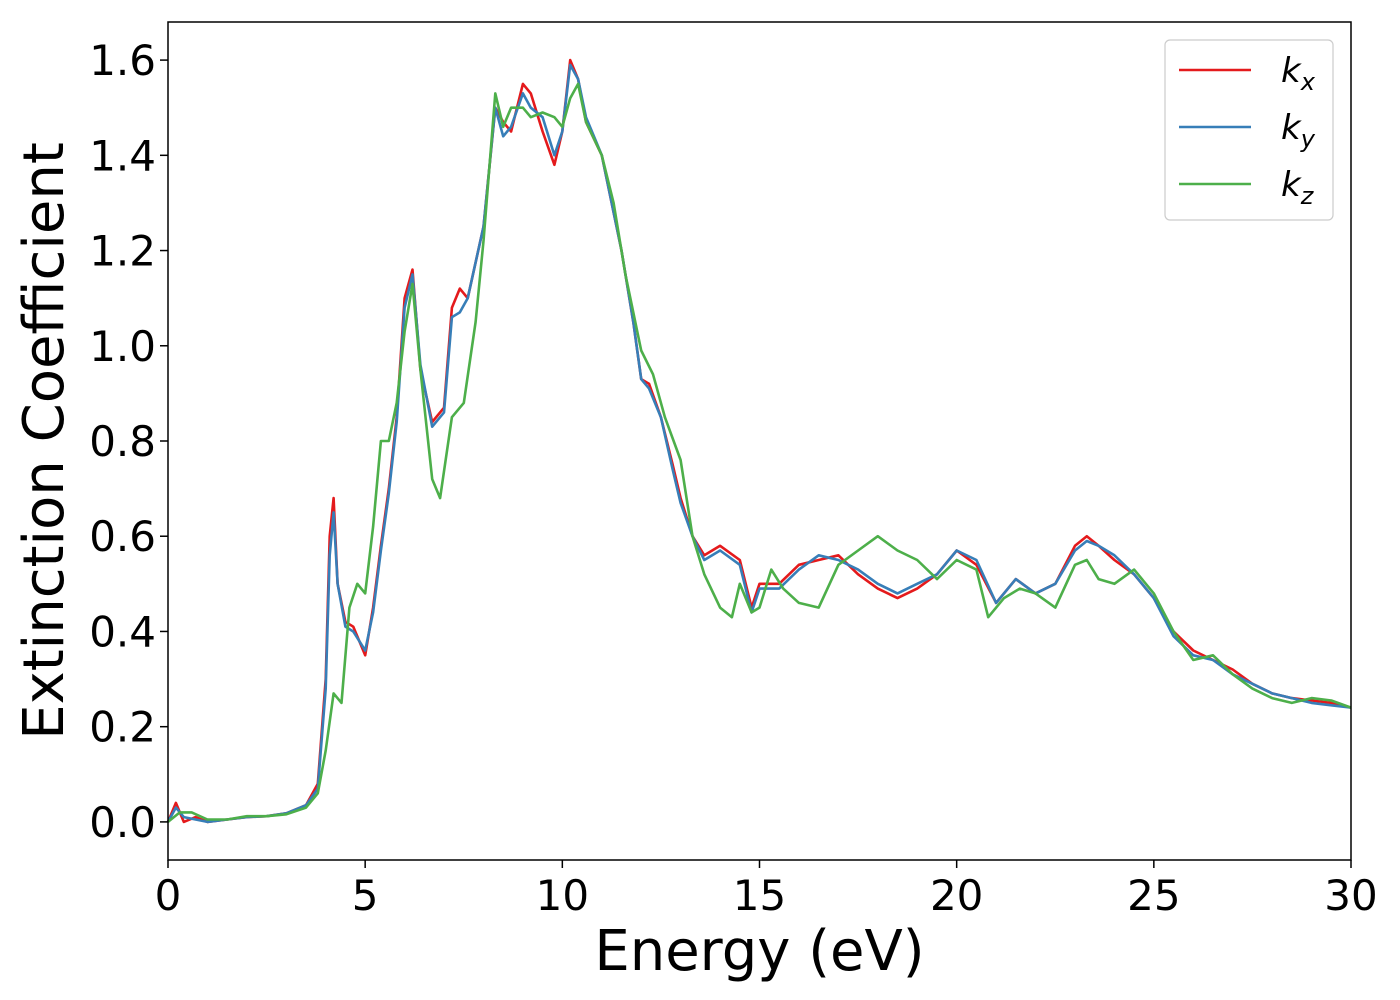 Image resolution: width=1400 pixels, height=1000 pixels. I want to click on y-axis-label: Extinction Coefficient, so click(44, 441).